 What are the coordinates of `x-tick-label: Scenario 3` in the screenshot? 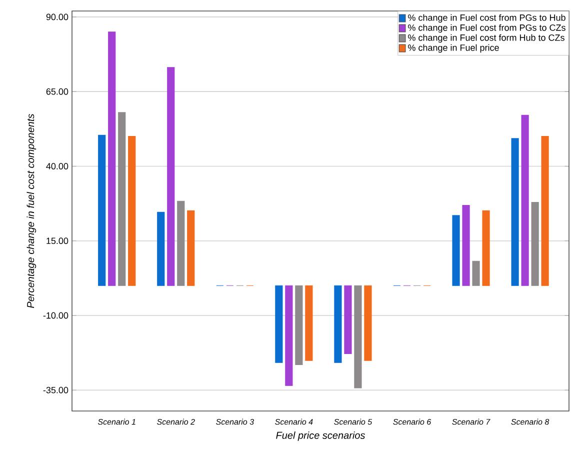 It's located at (235, 421).